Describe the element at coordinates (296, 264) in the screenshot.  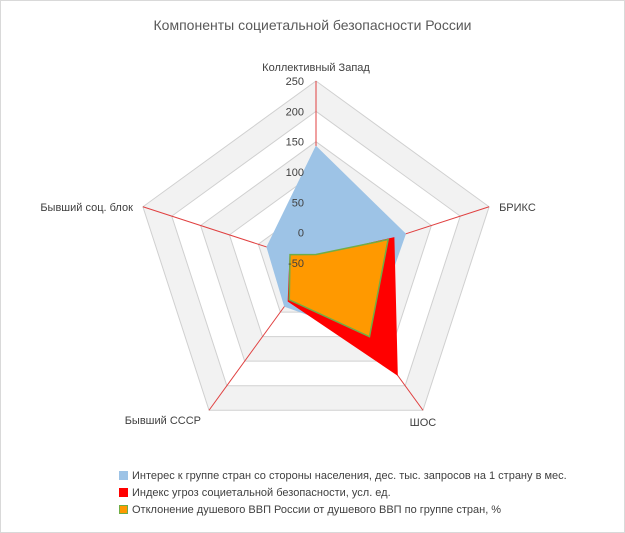
I see `tick-label: -50` at that location.